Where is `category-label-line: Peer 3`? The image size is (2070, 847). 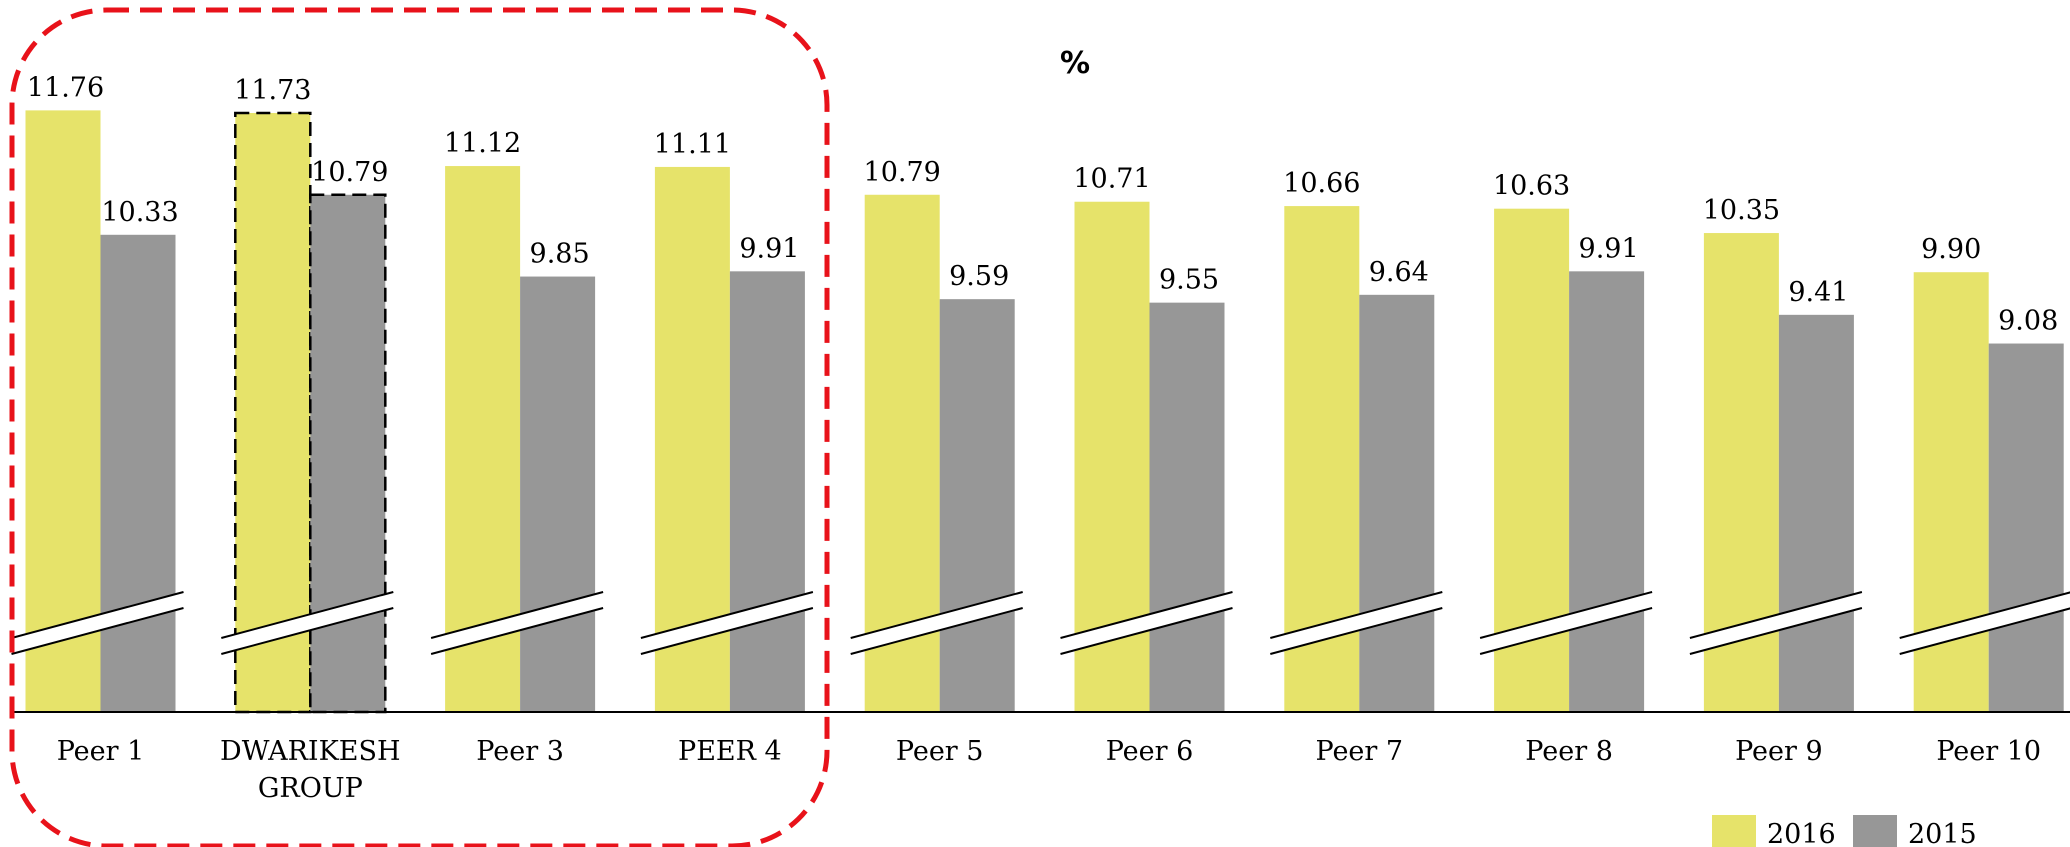
category-label-line: Peer 3 is located at coordinates (520, 751).